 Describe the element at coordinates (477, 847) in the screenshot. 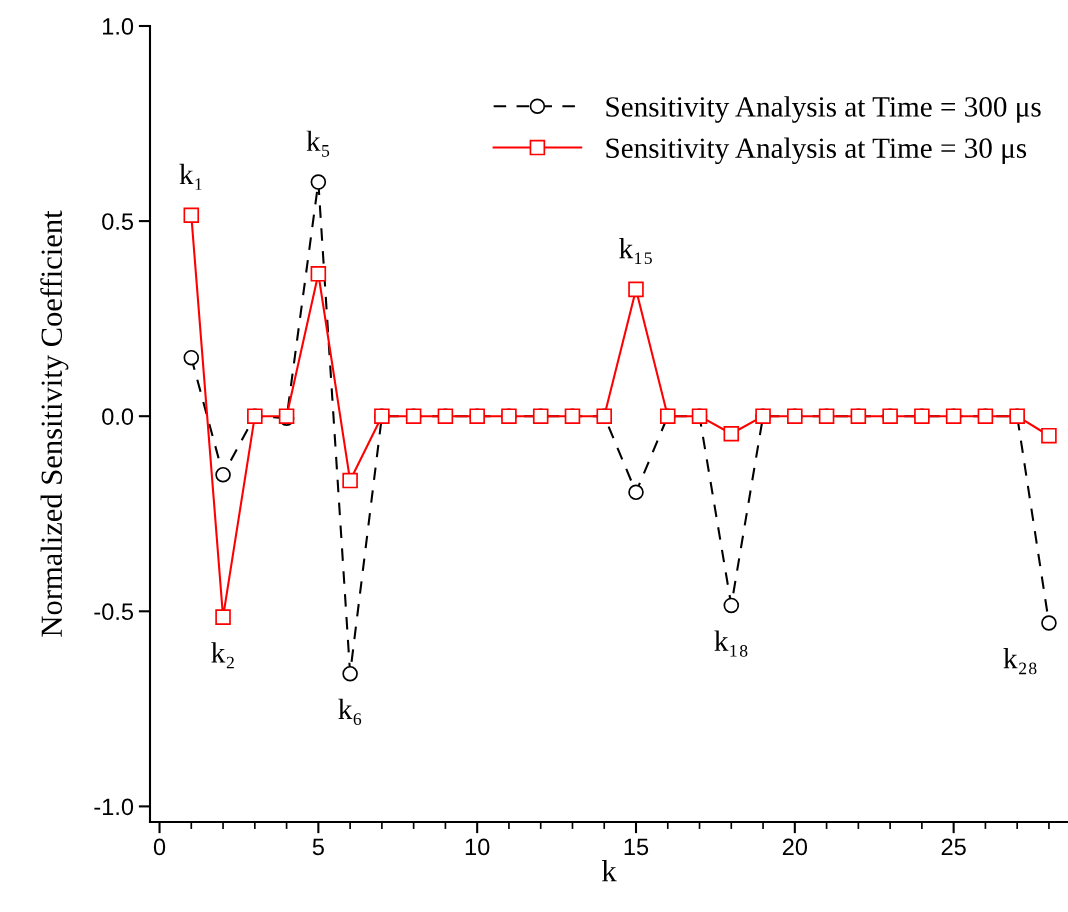

I see `x-tick-label: 10` at that location.